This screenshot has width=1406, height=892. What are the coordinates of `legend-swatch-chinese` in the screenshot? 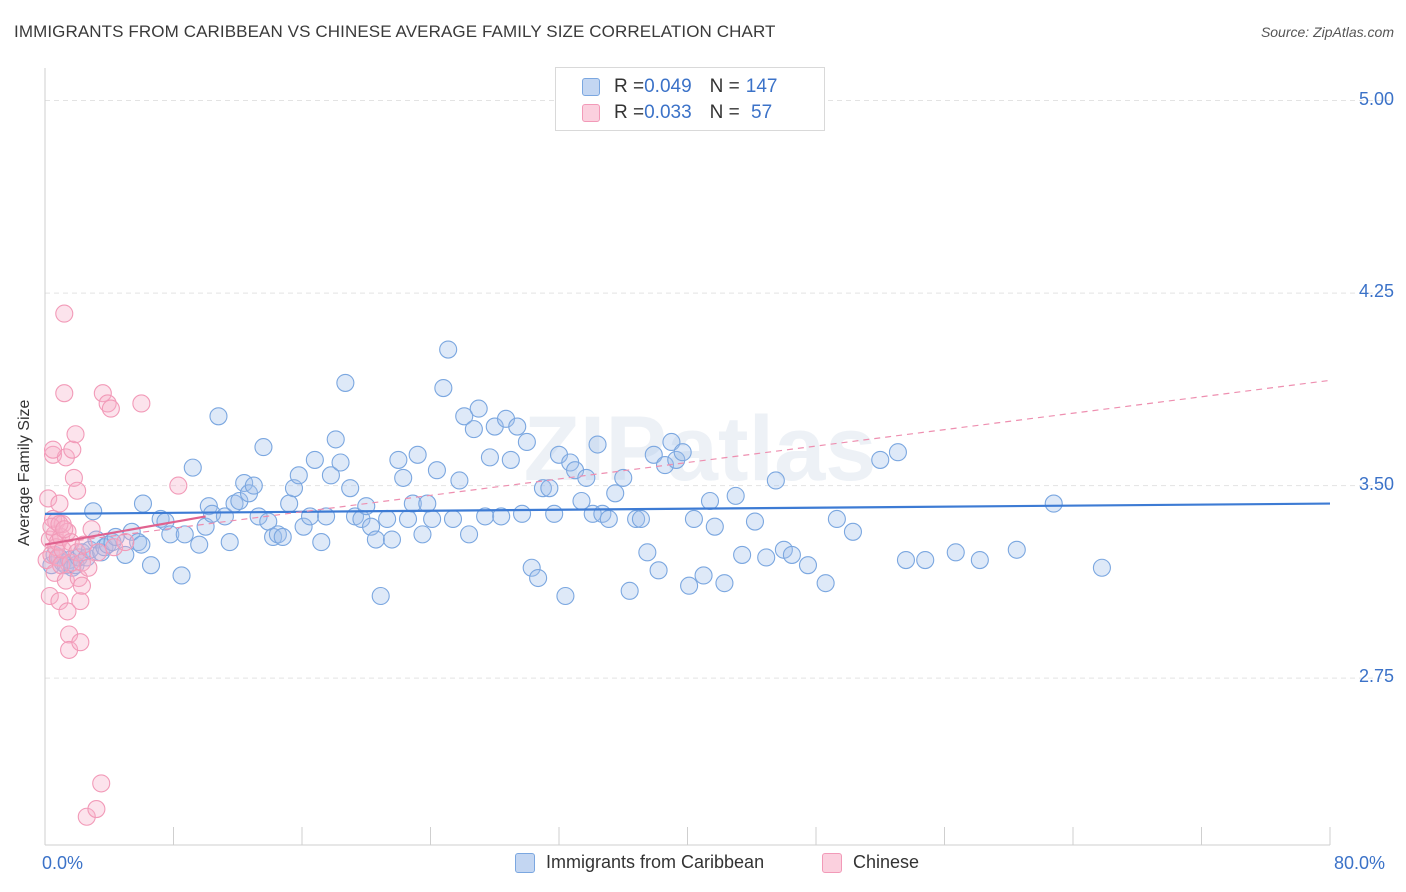 It's located at (832, 862).